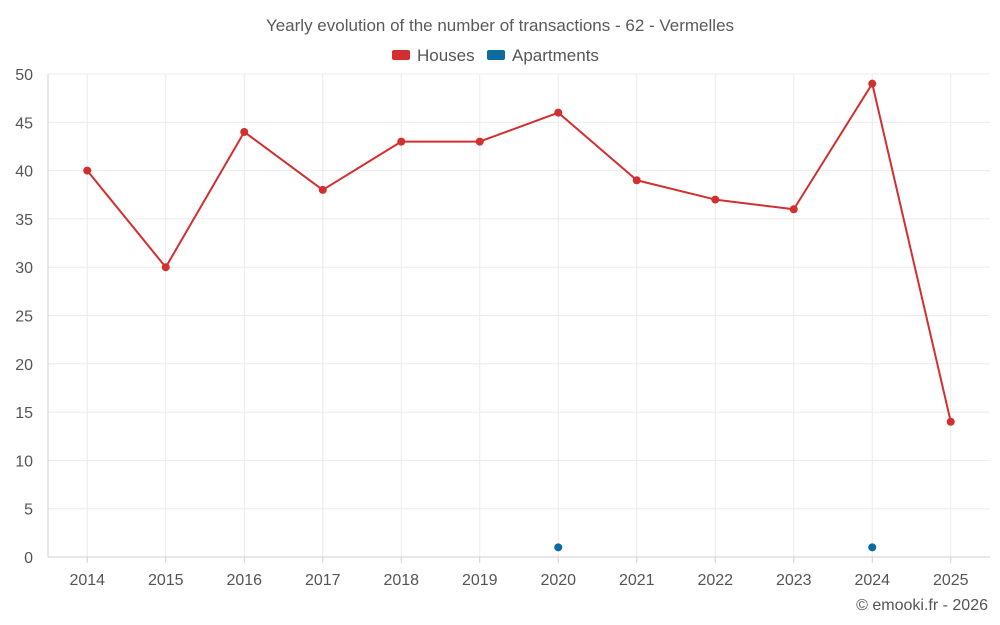  What do you see at coordinates (951, 580) in the screenshot?
I see `x-tick-label: 2025` at bounding box center [951, 580].